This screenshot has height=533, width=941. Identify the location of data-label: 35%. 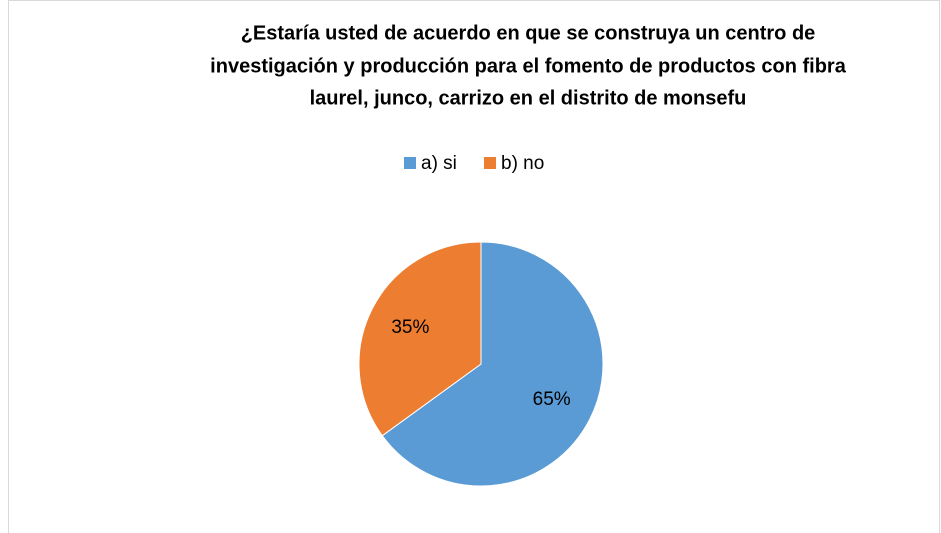
(410, 327).